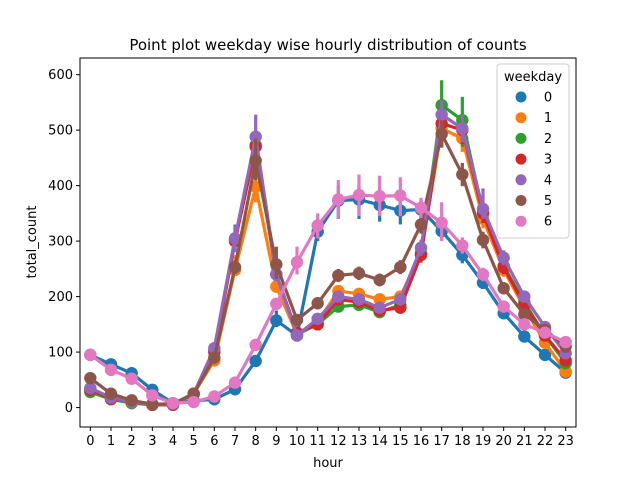  I want to click on x-tick-label-17: 17, so click(441, 441).